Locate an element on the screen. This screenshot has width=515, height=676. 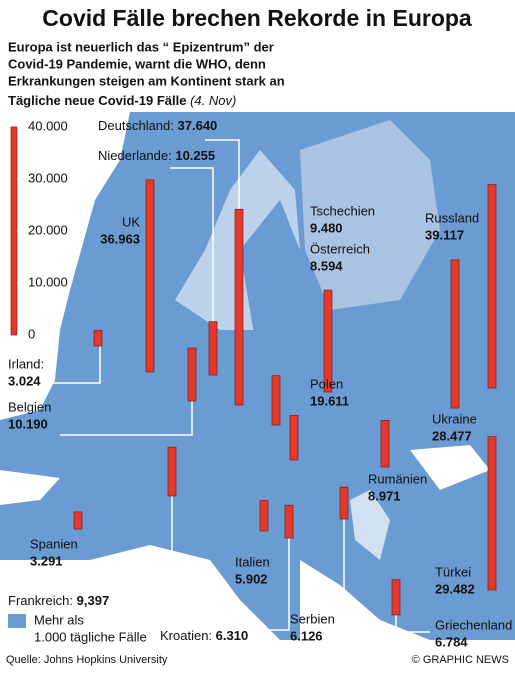
y-tick-label: 0 is located at coordinates (31, 333).